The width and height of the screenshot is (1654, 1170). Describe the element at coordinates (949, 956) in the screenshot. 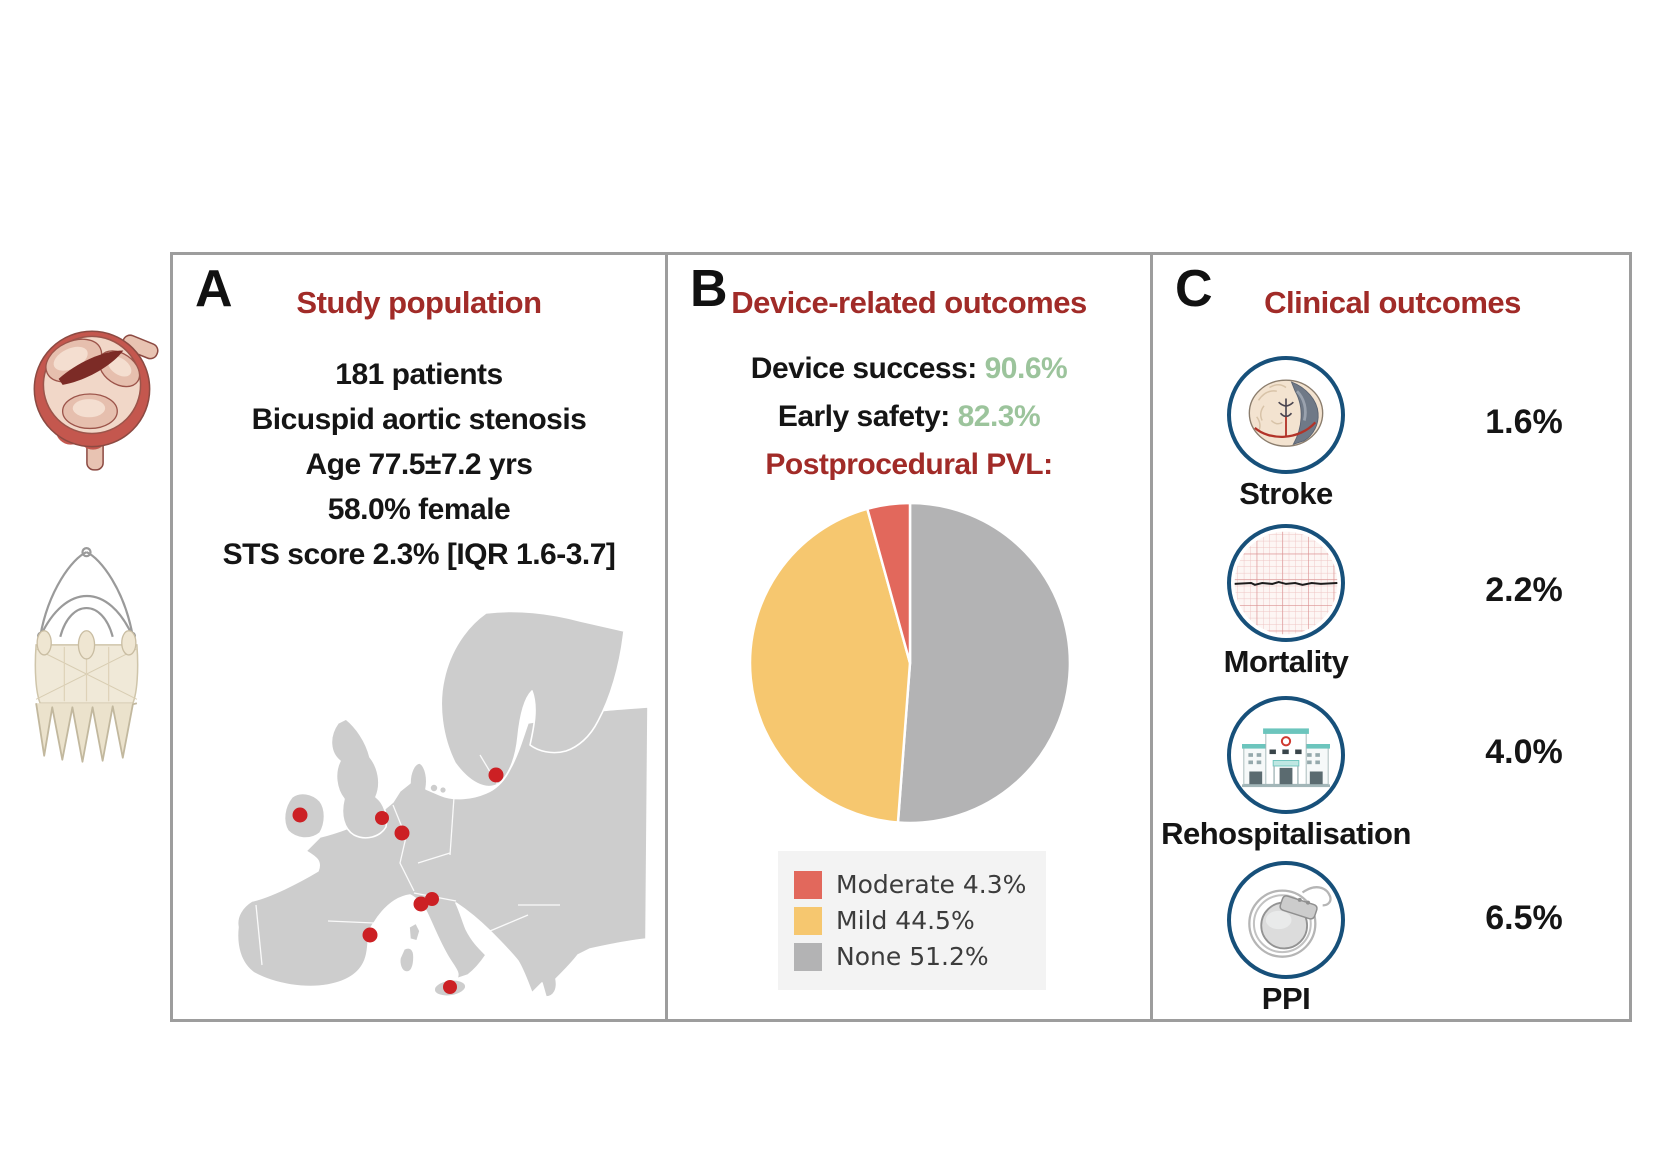

I see `legend-none-value: 51.2%` at that location.